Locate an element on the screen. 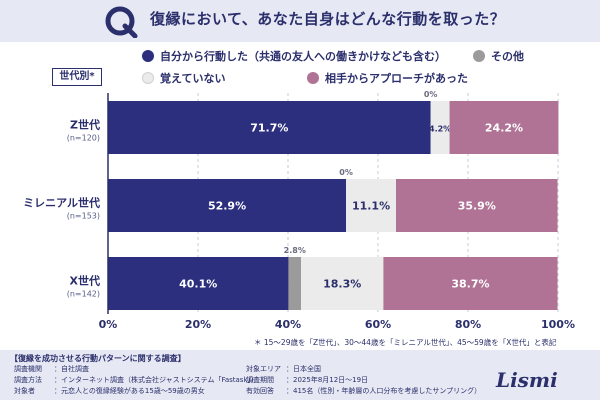 The image size is (600, 400). legend-item-self-action: 自分から行動した（共通の友人への働きかけなども含む） is located at coordinates (294, 56).